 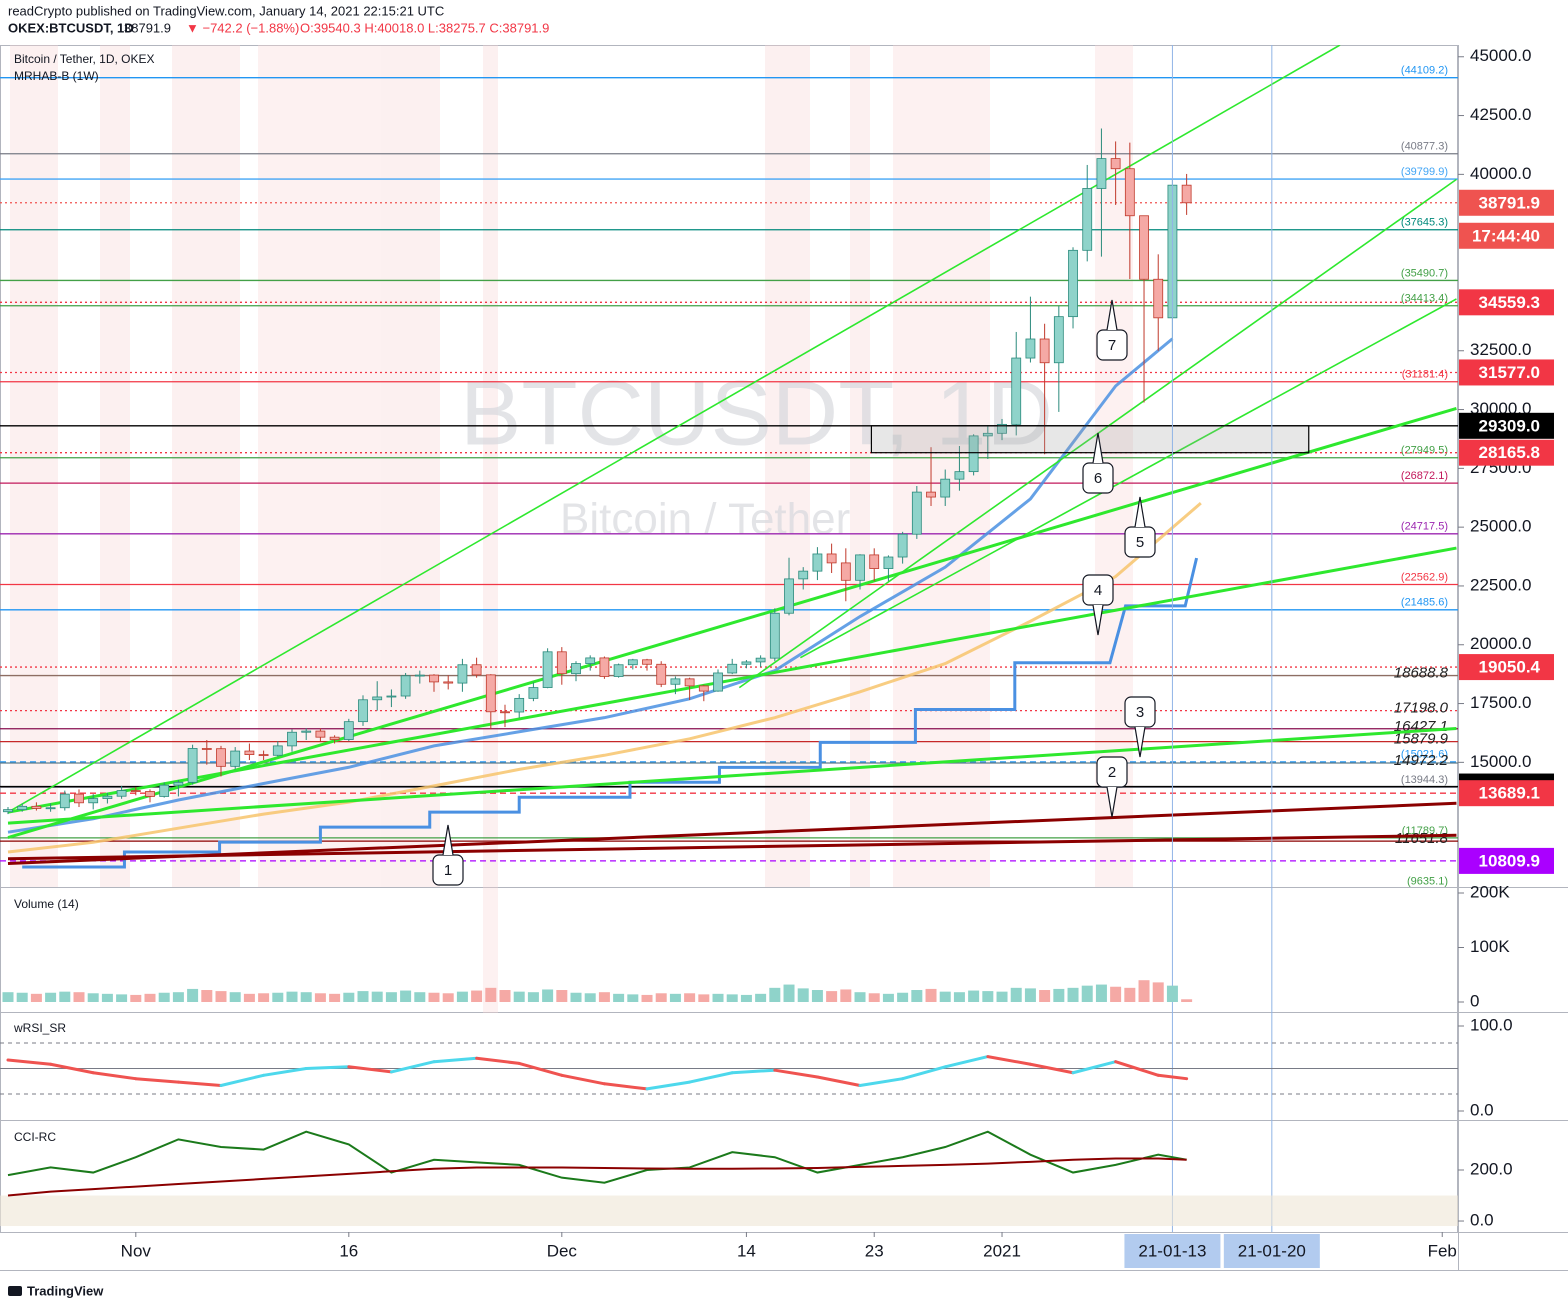 I want to click on x-marker-label: 21-01-13, so click(x=1172, y=1250).